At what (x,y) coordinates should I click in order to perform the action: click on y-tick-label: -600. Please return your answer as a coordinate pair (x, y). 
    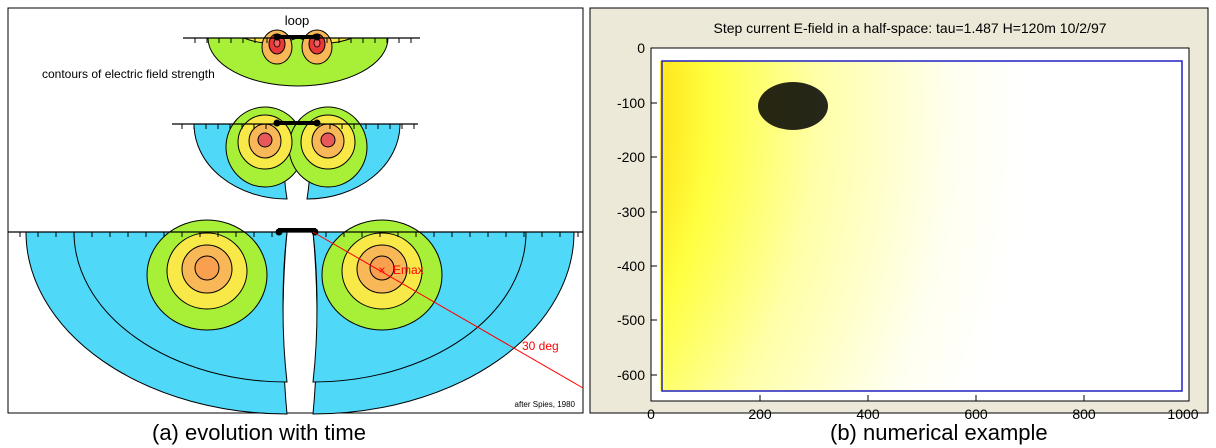
    Looking at the image, I should click on (631, 375).